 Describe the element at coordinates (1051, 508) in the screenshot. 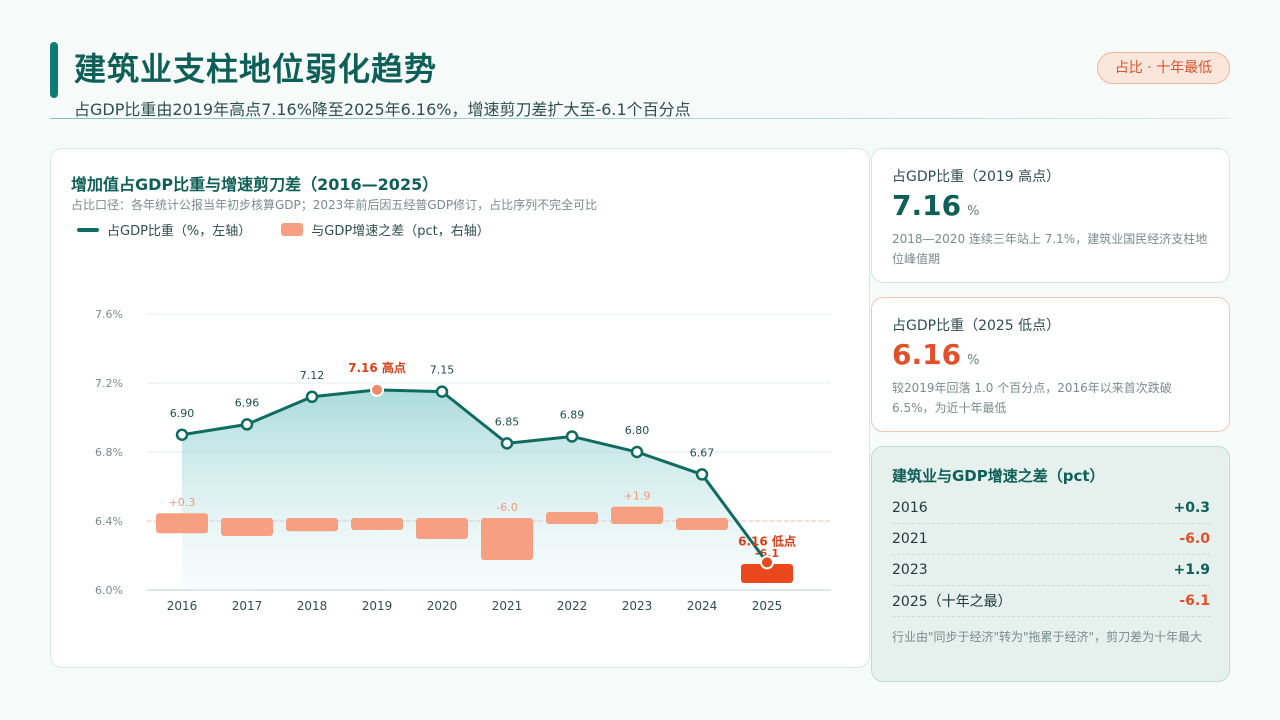

I see `table-row: 2016 +0.3` at that location.